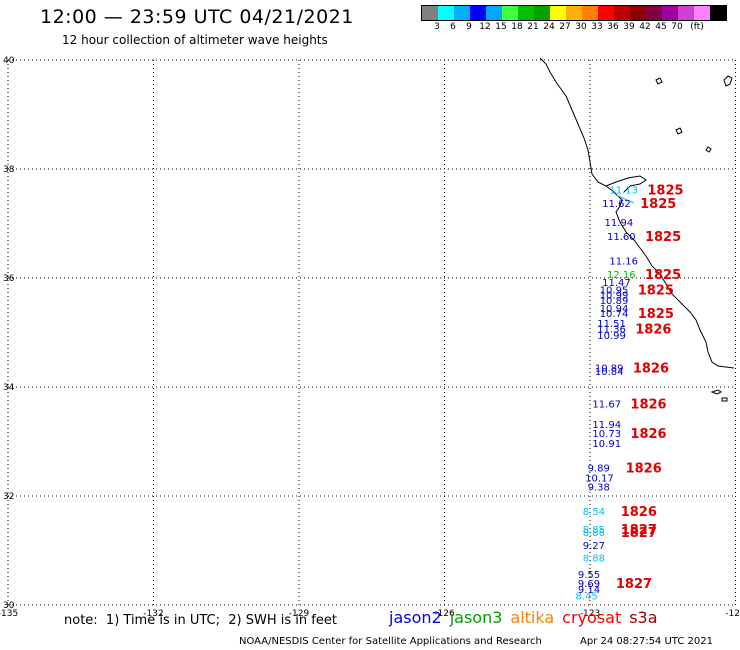  What do you see at coordinates (613, 27) in the screenshot?
I see `color-scale-tick: 36` at bounding box center [613, 27].